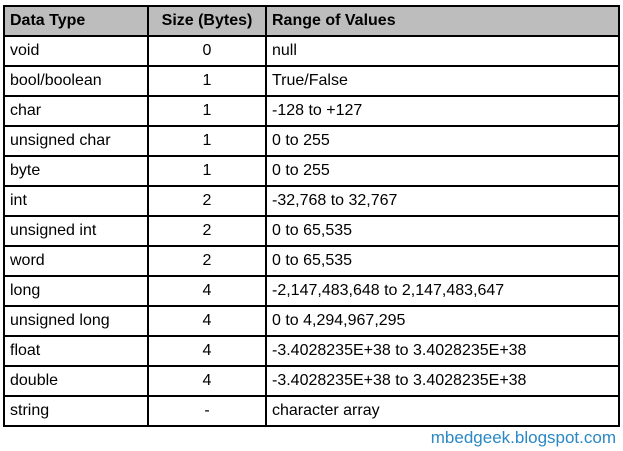 This screenshot has height=451, width=623. Describe the element at coordinates (76, 21) in the screenshot. I see `column-header-data-type: Data Type` at that location.